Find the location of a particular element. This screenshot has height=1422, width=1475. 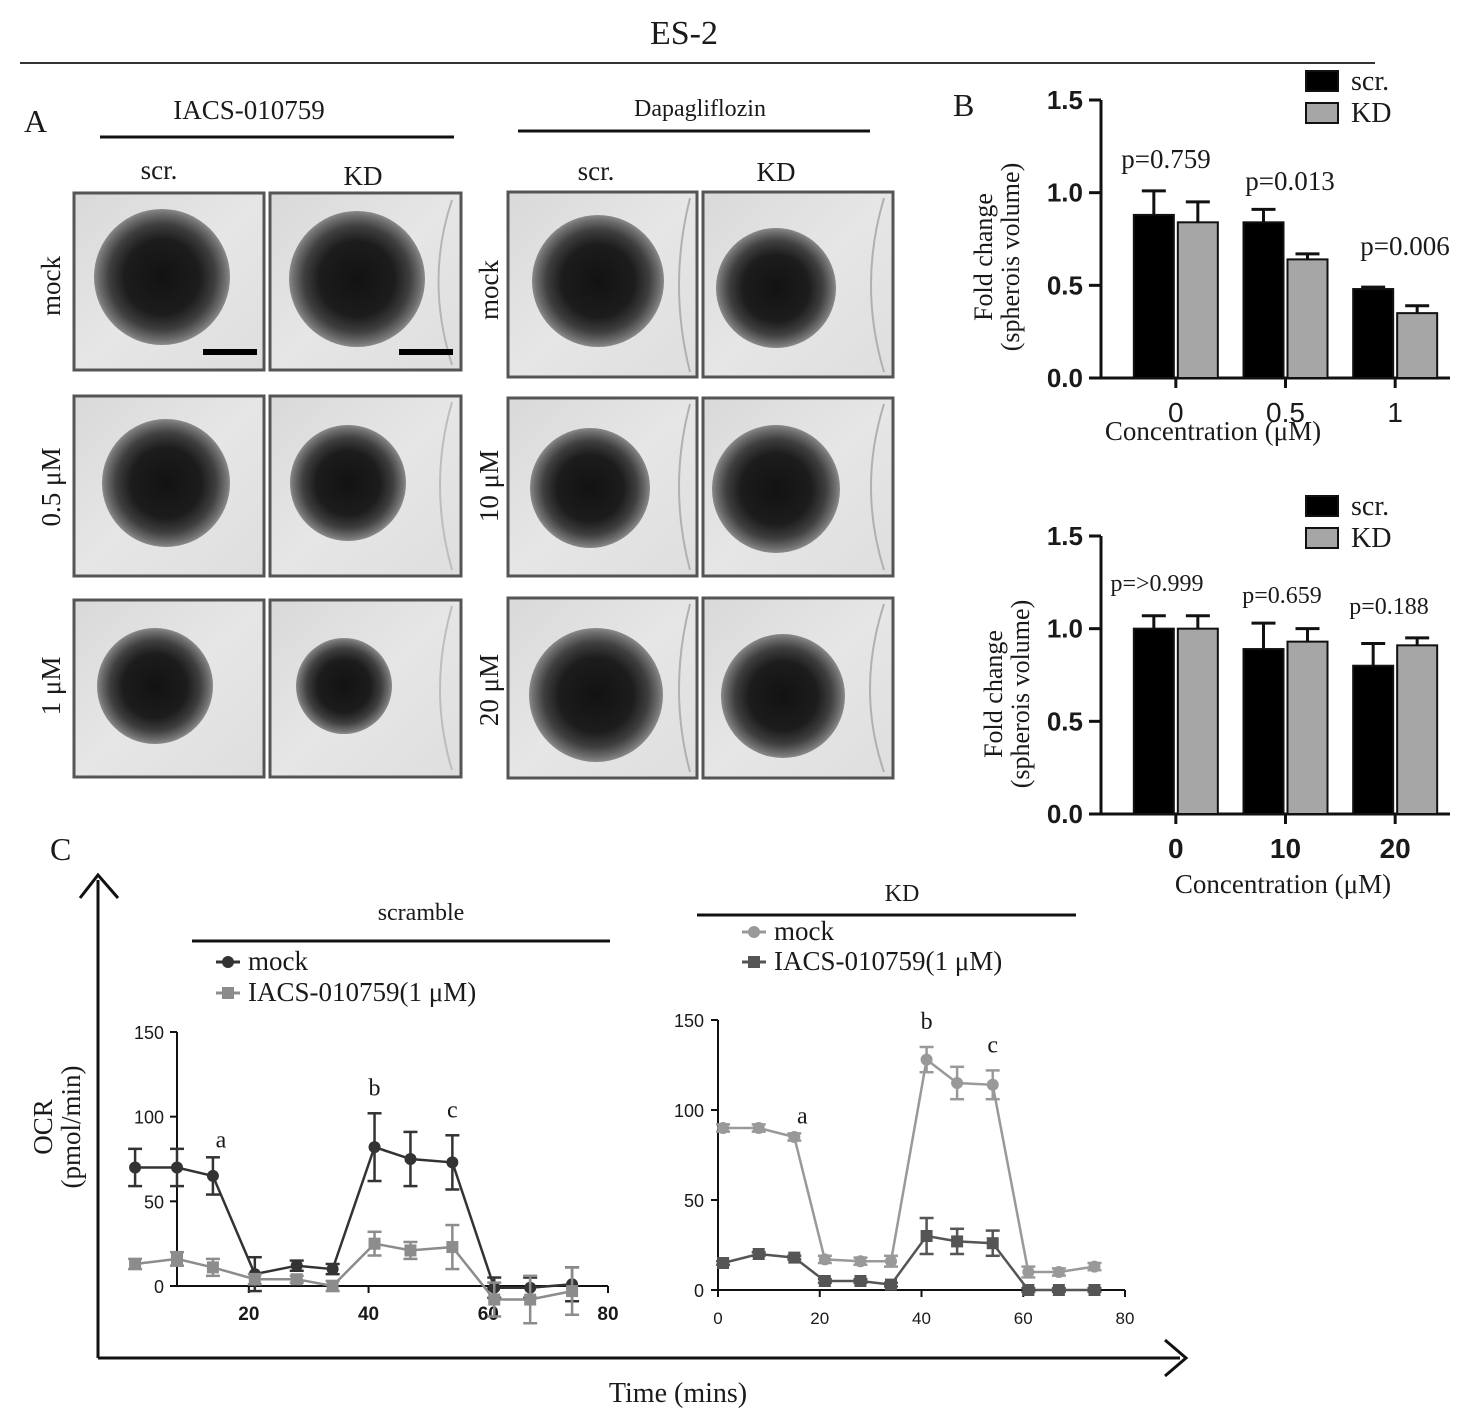

point-label: b is located at coordinates (927, 1022).